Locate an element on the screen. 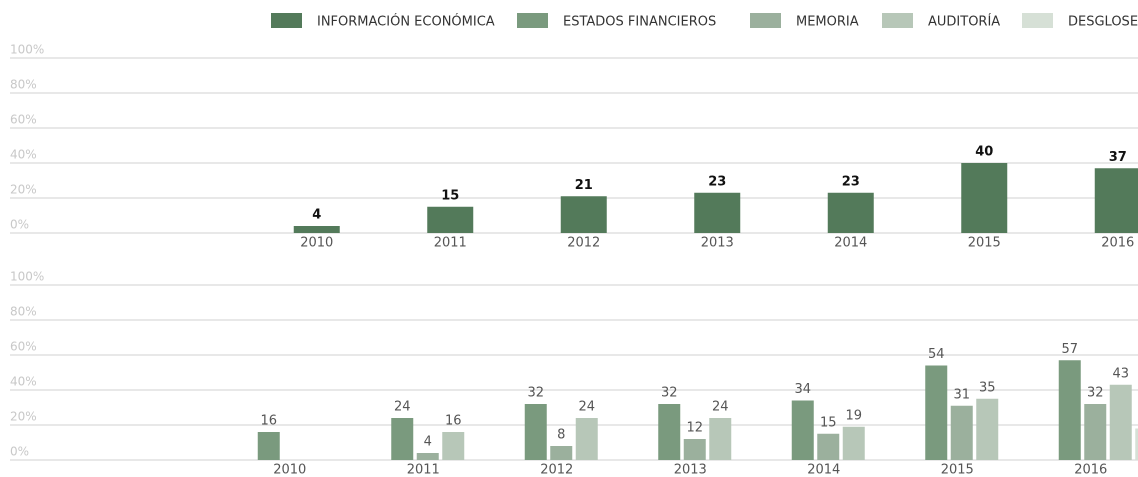 The height and width of the screenshot is (477, 1138). legend-label: INFORMACIÓN ECONÓMICA is located at coordinates (406, 22).